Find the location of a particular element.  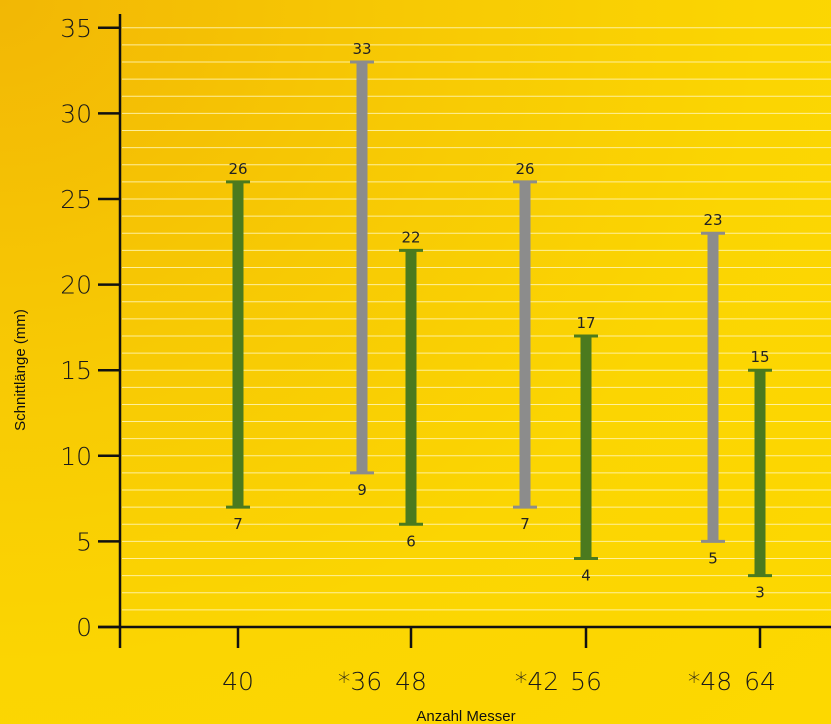

x-axis-title: Anzahl Messer is located at coordinates (465, 716).